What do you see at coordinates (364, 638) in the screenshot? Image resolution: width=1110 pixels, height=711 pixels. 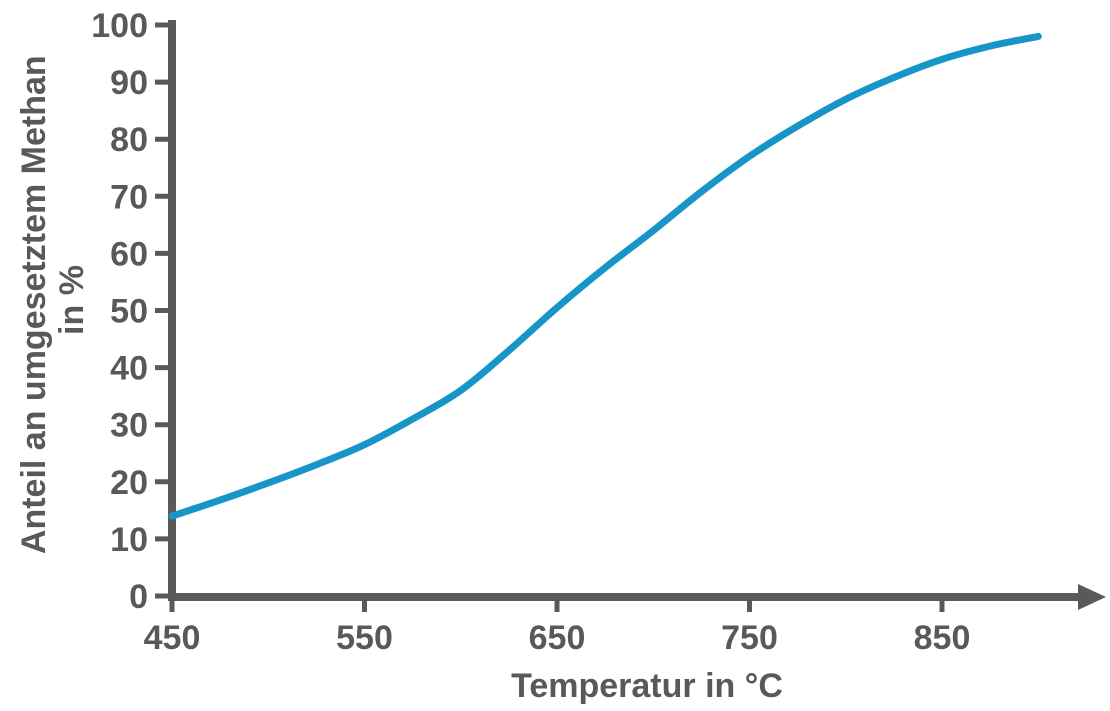 I see `x-tick-label: 550` at bounding box center [364, 638].